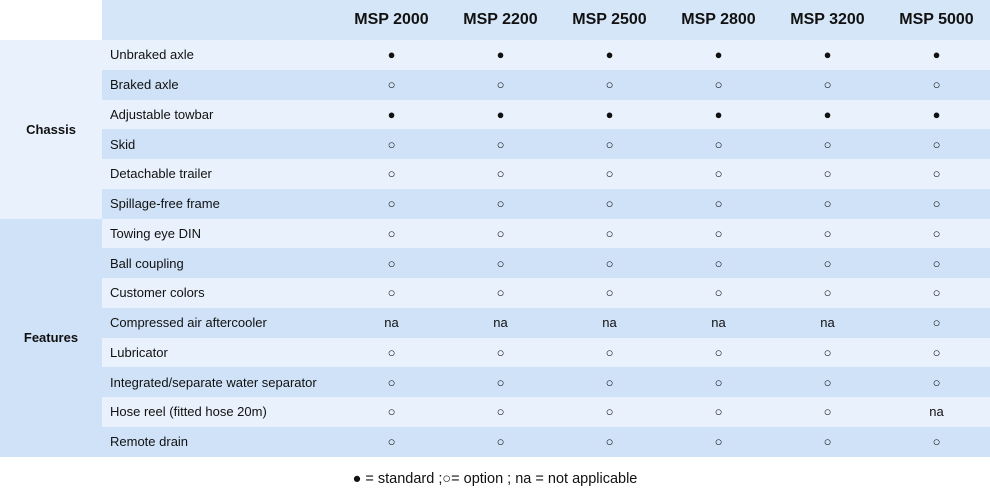 The image size is (990, 498). I want to click on table-row: Hose reel (fitted hose 20m) ○ ○ ○ ○ ○ na, so click(495, 412).